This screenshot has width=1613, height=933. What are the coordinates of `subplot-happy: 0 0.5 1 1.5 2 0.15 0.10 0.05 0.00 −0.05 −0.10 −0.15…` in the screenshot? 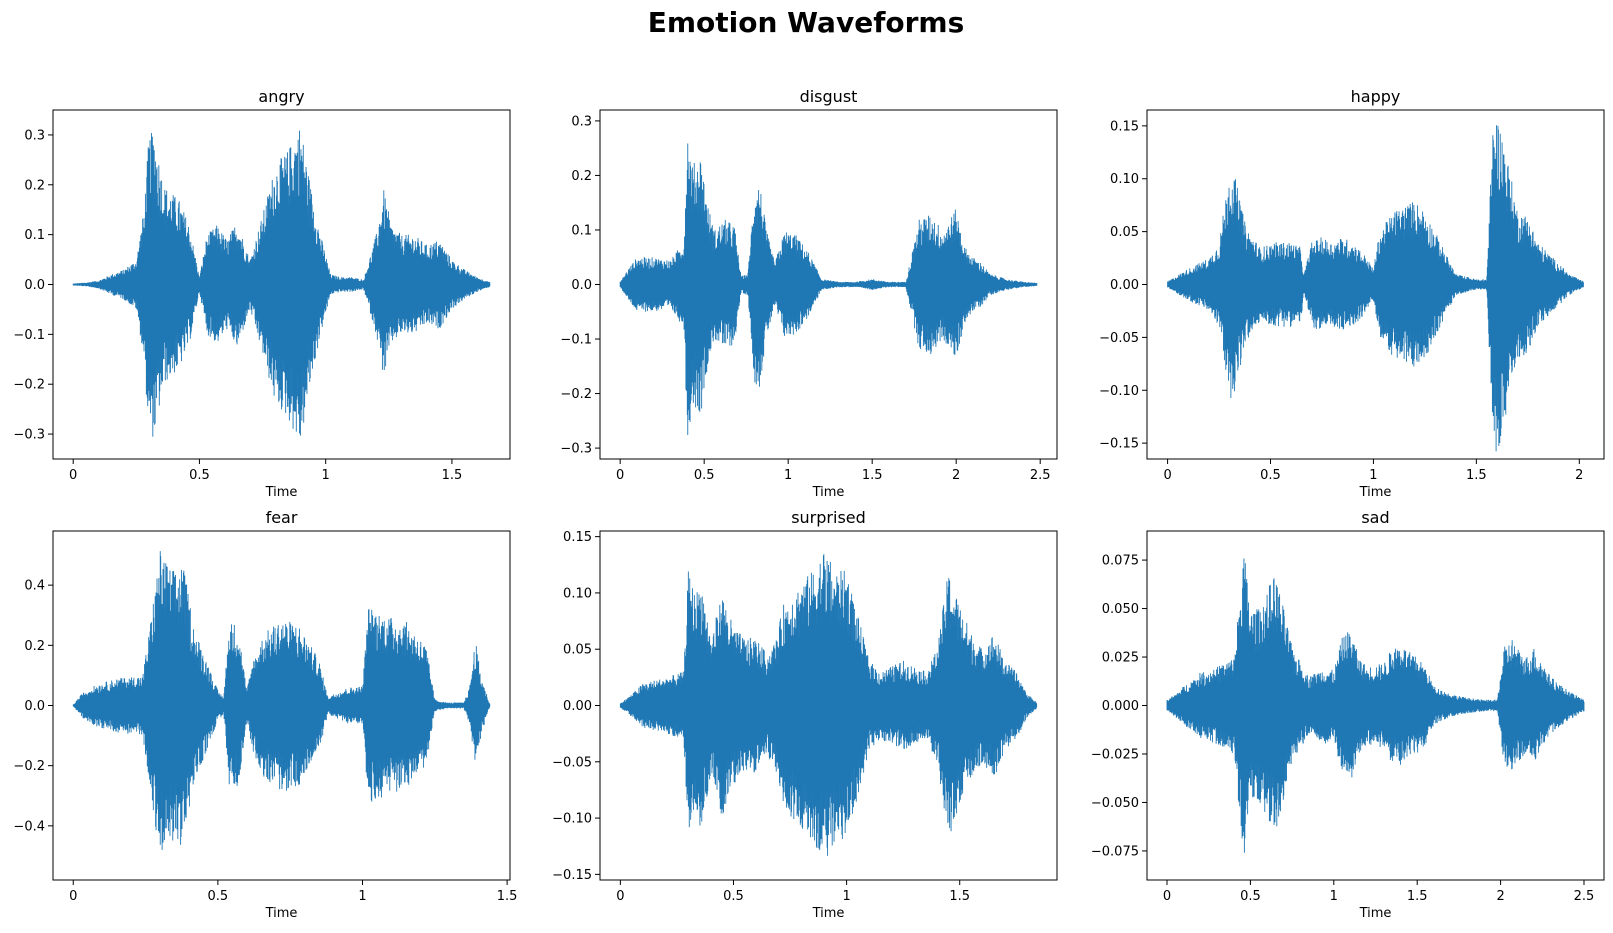 It's located at (1352, 293).